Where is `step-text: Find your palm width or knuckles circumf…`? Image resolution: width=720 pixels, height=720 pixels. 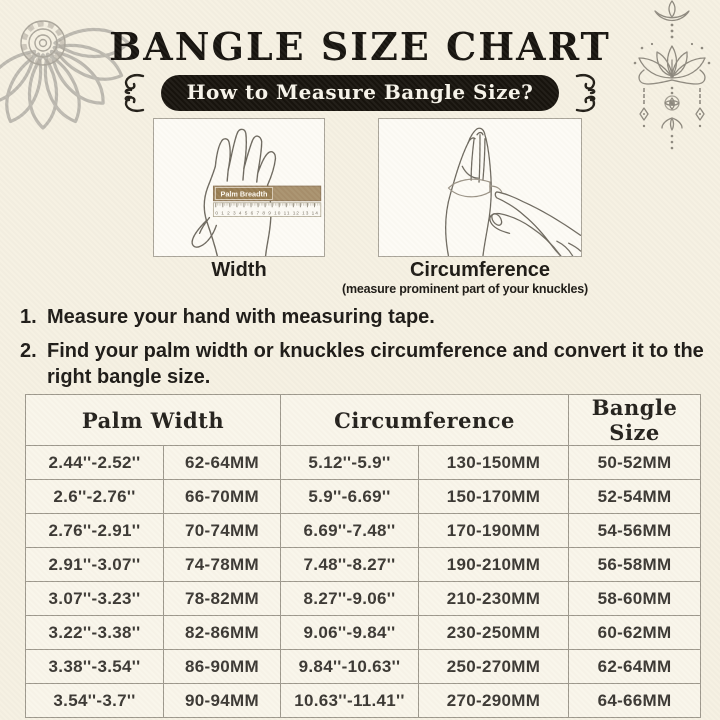 step-text: Find your palm width or knuckles circumf… is located at coordinates (375, 364).